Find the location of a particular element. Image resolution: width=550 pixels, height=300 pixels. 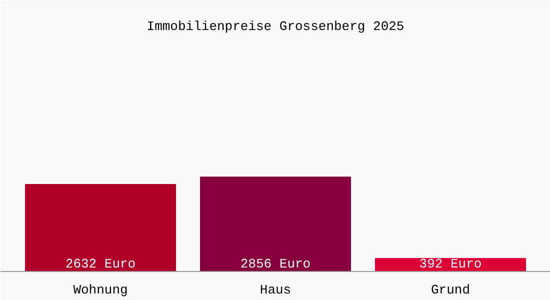

data-label: 2856 Euro is located at coordinates (275, 264).